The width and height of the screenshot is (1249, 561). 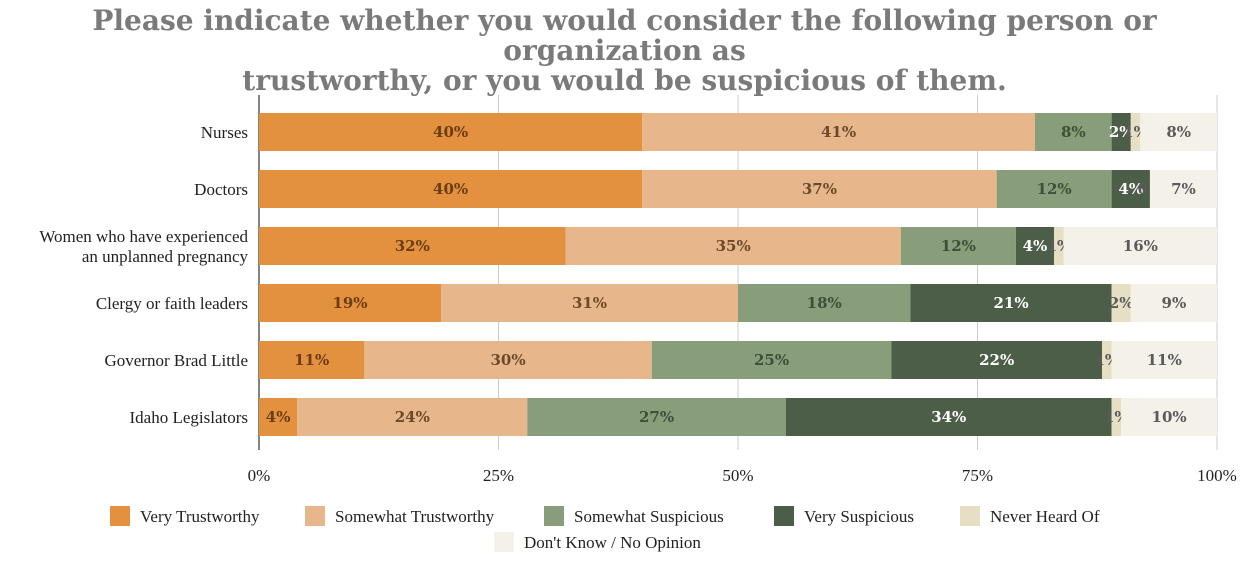 What do you see at coordinates (859, 516) in the screenshot?
I see `legend-label: Very Suspicious` at bounding box center [859, 516].